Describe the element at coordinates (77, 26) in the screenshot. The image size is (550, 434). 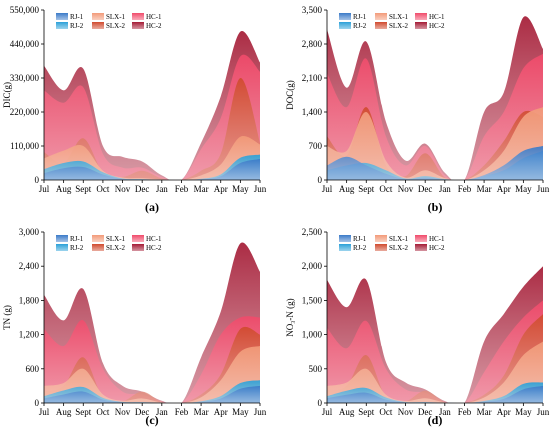
I see `legend-label-rj-2: RJ-2` at that location.